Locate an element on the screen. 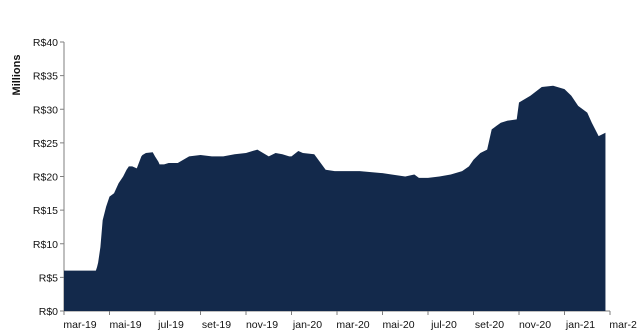 Image resolution: width=637 pixels, height=332 pixels. x-tick-label: jul-19 is located at coordinates (170, 325).